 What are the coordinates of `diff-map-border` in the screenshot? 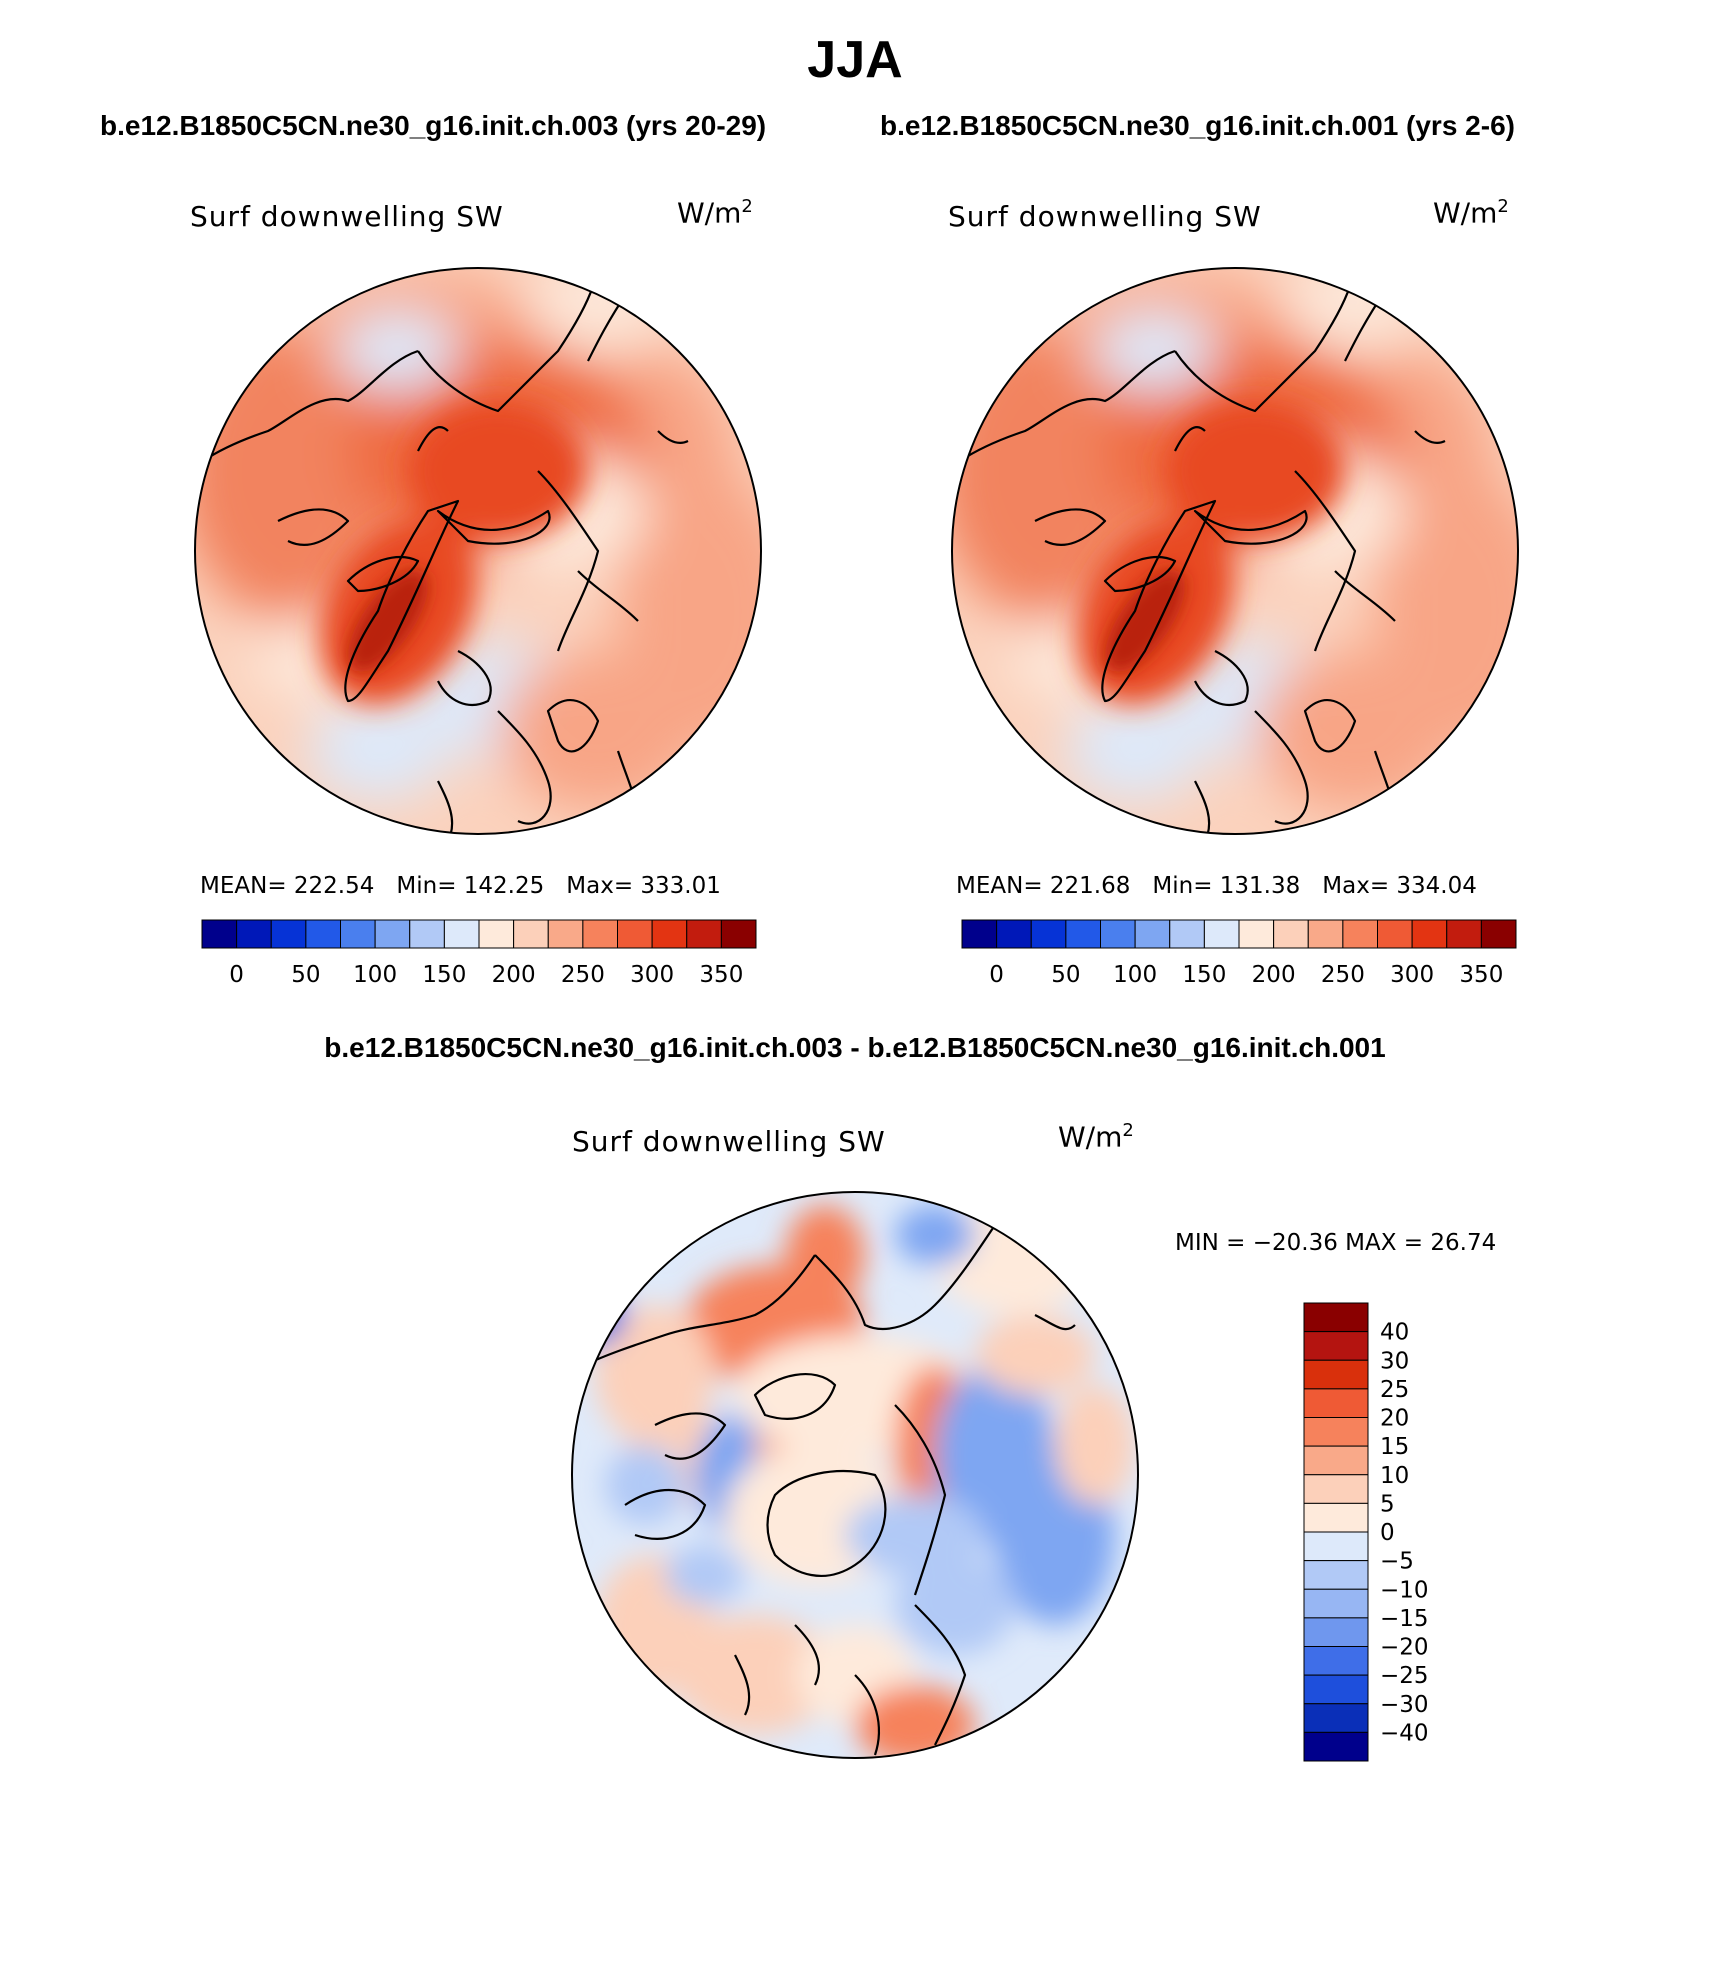 It's located at (855, 1475).